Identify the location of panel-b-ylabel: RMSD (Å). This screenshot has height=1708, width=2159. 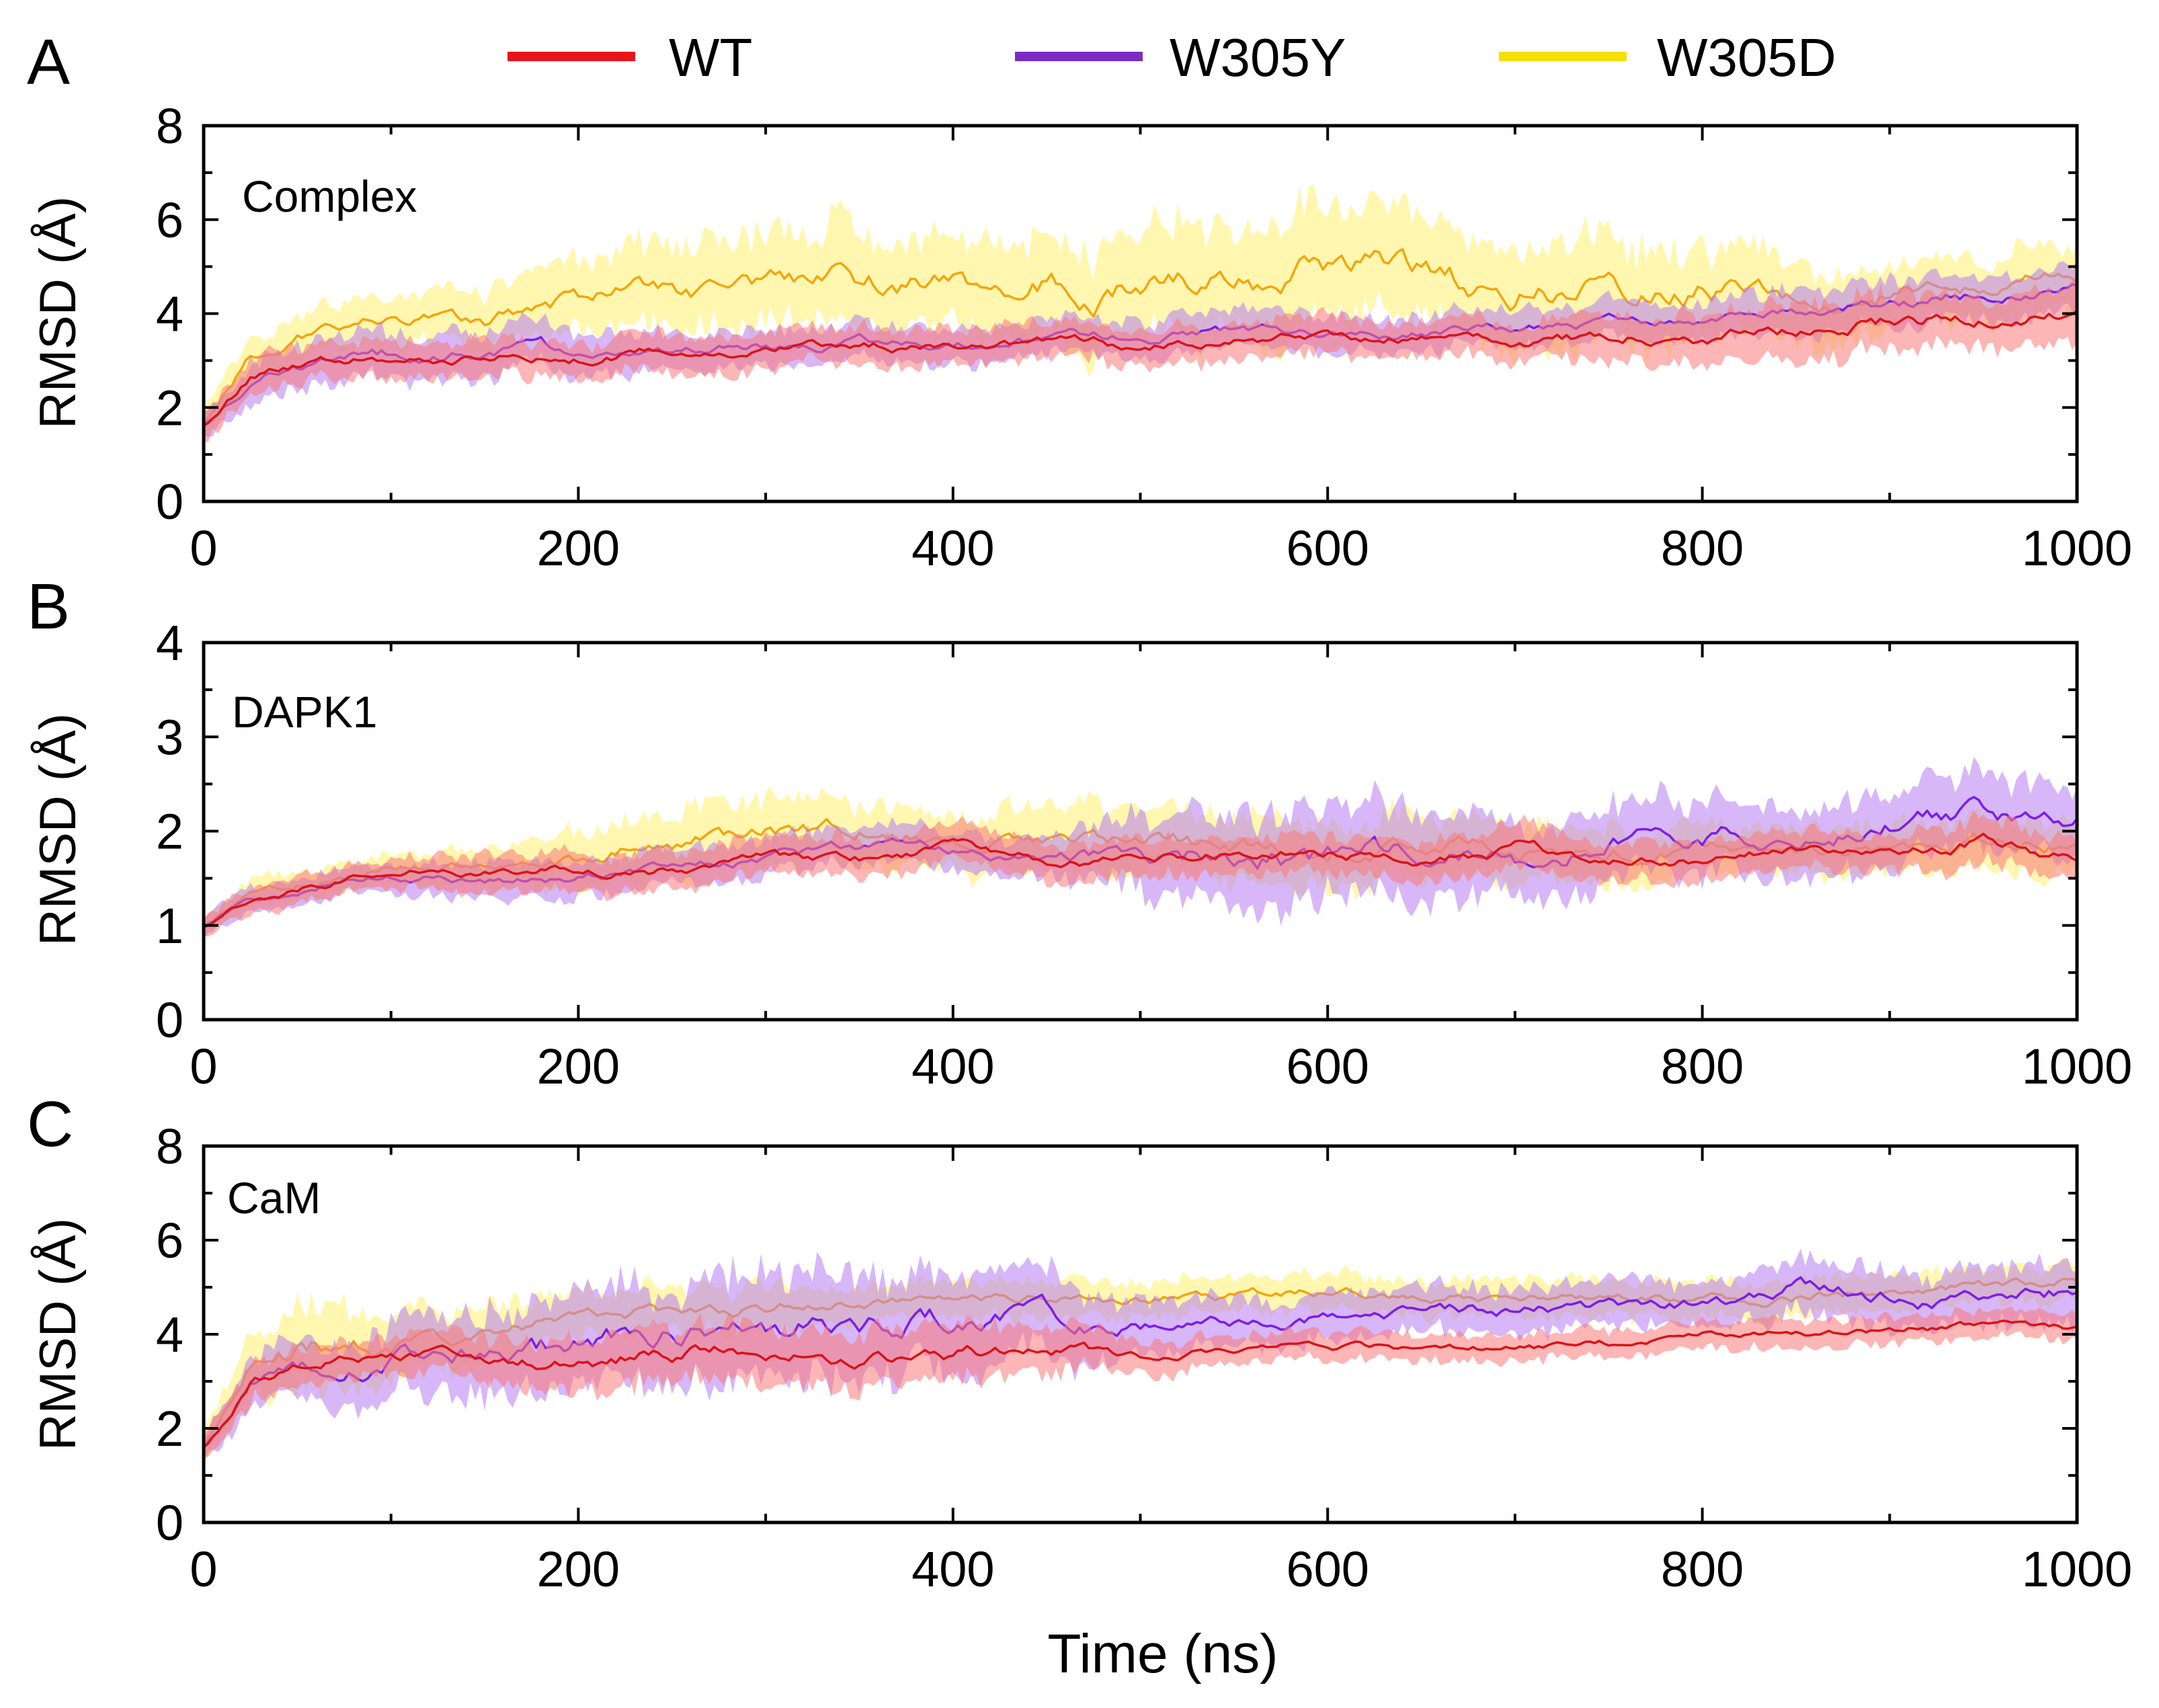
(58, 829).